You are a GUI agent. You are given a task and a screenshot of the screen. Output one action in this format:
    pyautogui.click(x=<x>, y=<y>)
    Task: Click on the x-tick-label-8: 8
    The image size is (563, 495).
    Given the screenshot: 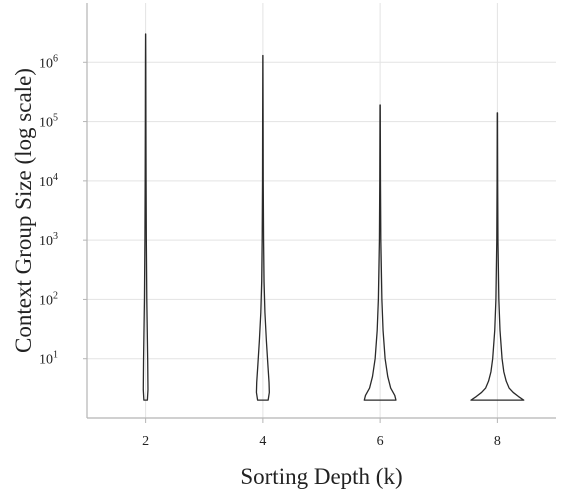 What is the action you would take?
    pyautogui.click(x=497, y=441)
    